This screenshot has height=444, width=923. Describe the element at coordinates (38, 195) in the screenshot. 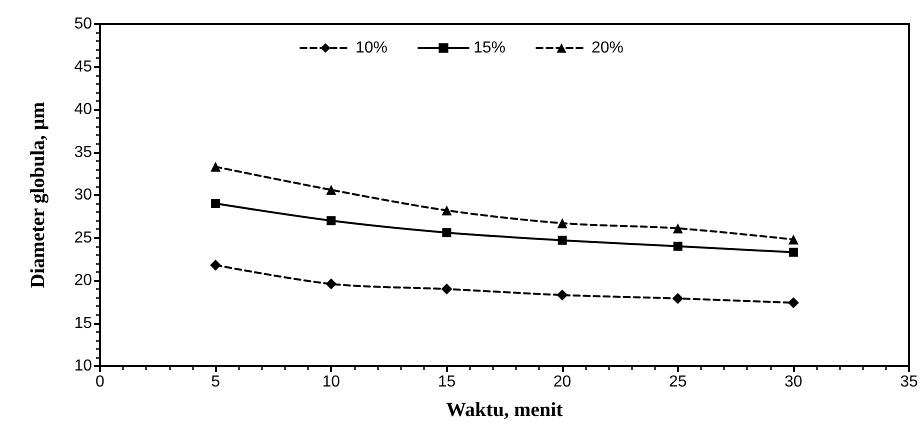

I see `y-axis-title: Diameter globula, µm` at that location.